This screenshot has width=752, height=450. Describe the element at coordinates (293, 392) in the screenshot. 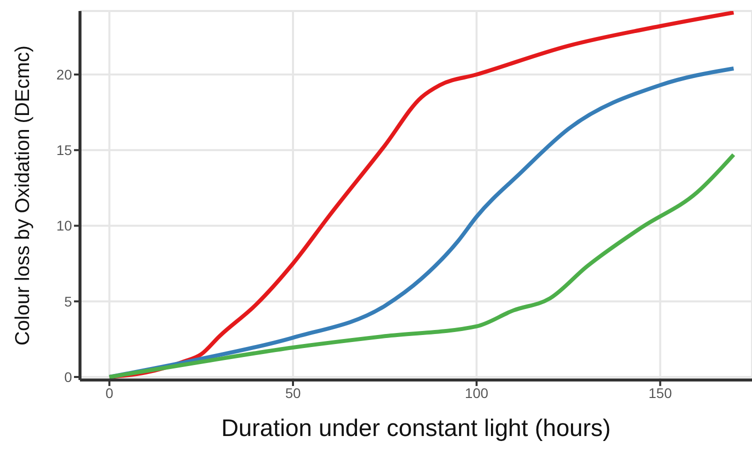

I see `x-tick-label: 50` at that location.